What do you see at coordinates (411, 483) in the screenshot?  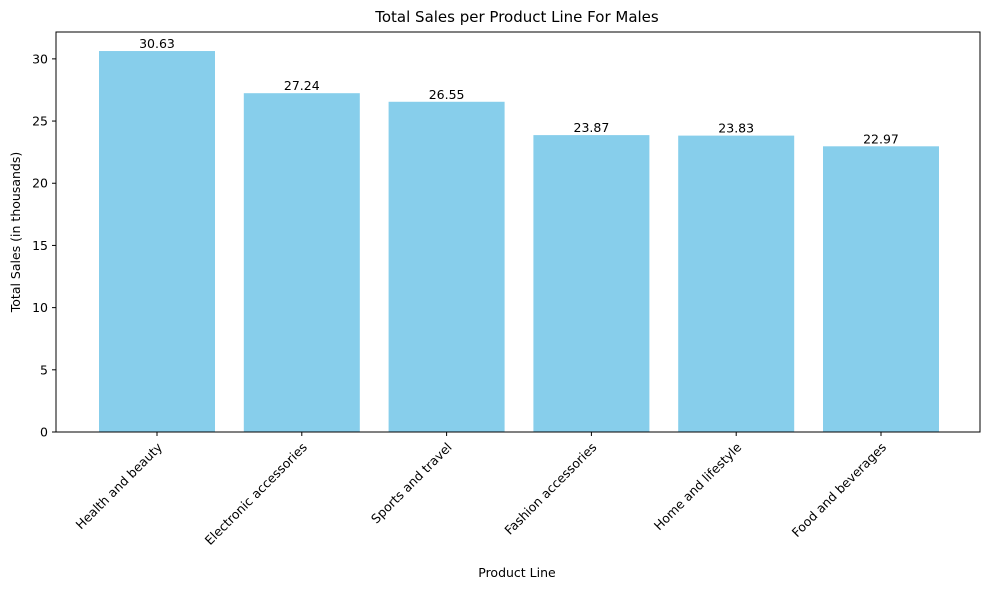 I see `x-tick-label: Sports and travel` at bounding box center [411, 483].